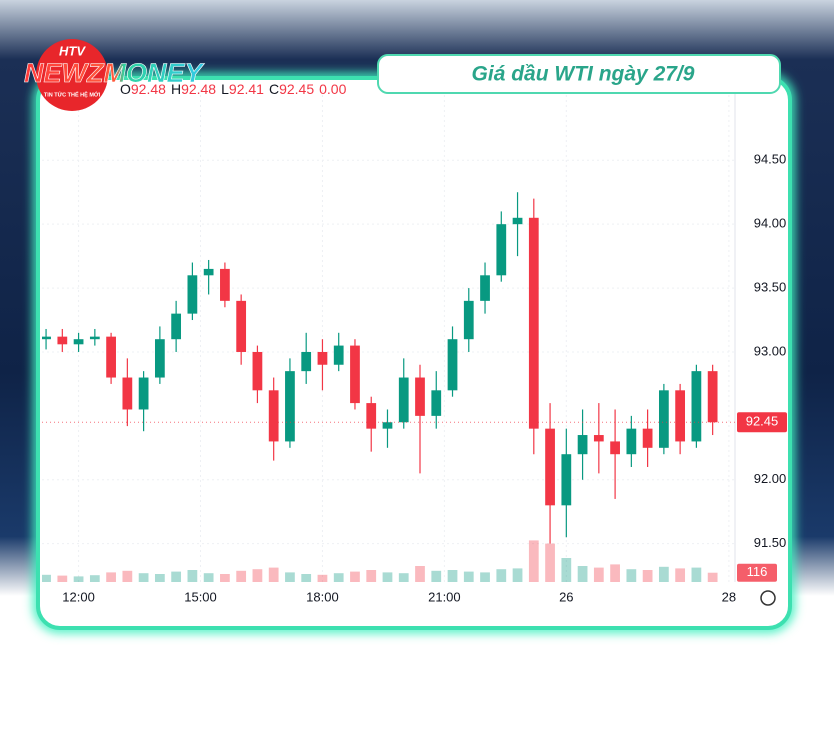 This screenshot has height=750, width=834. What do you see at coordinates (72, 75) in the screenshot?
I see `logo-circle` at bounding box center [72, 75].